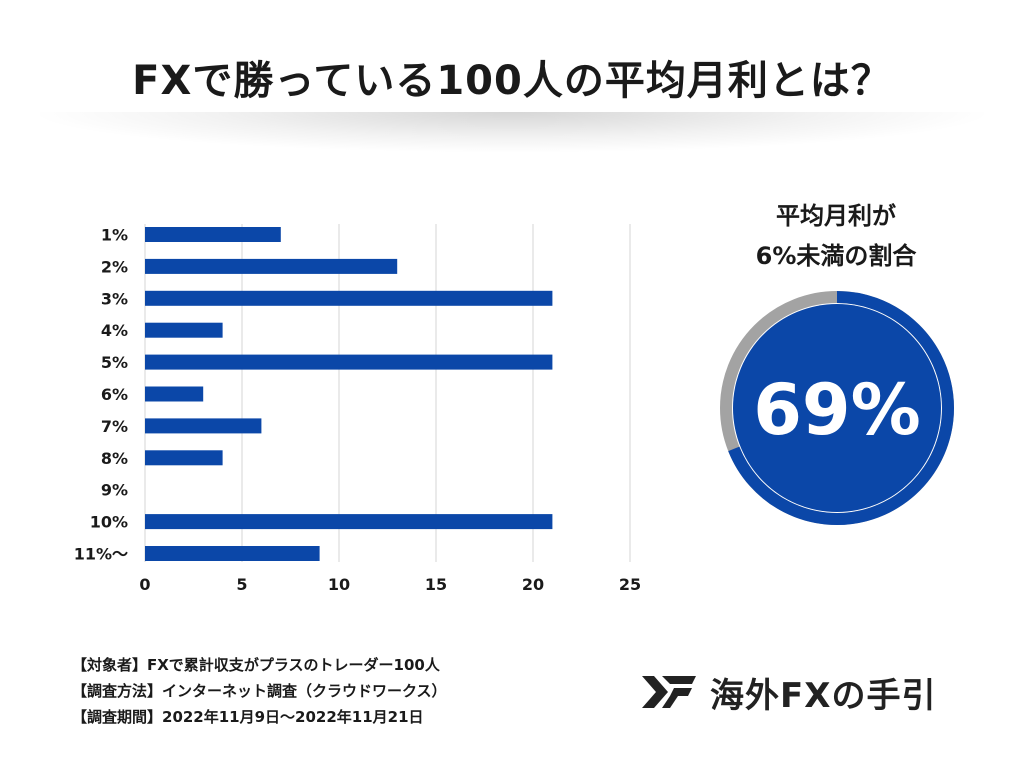 The height and width of the screenshot is (768, 1024). I want to click on note-method: 【調査方法】インターネット調査（クラウドワークス）, so click(259, 691).